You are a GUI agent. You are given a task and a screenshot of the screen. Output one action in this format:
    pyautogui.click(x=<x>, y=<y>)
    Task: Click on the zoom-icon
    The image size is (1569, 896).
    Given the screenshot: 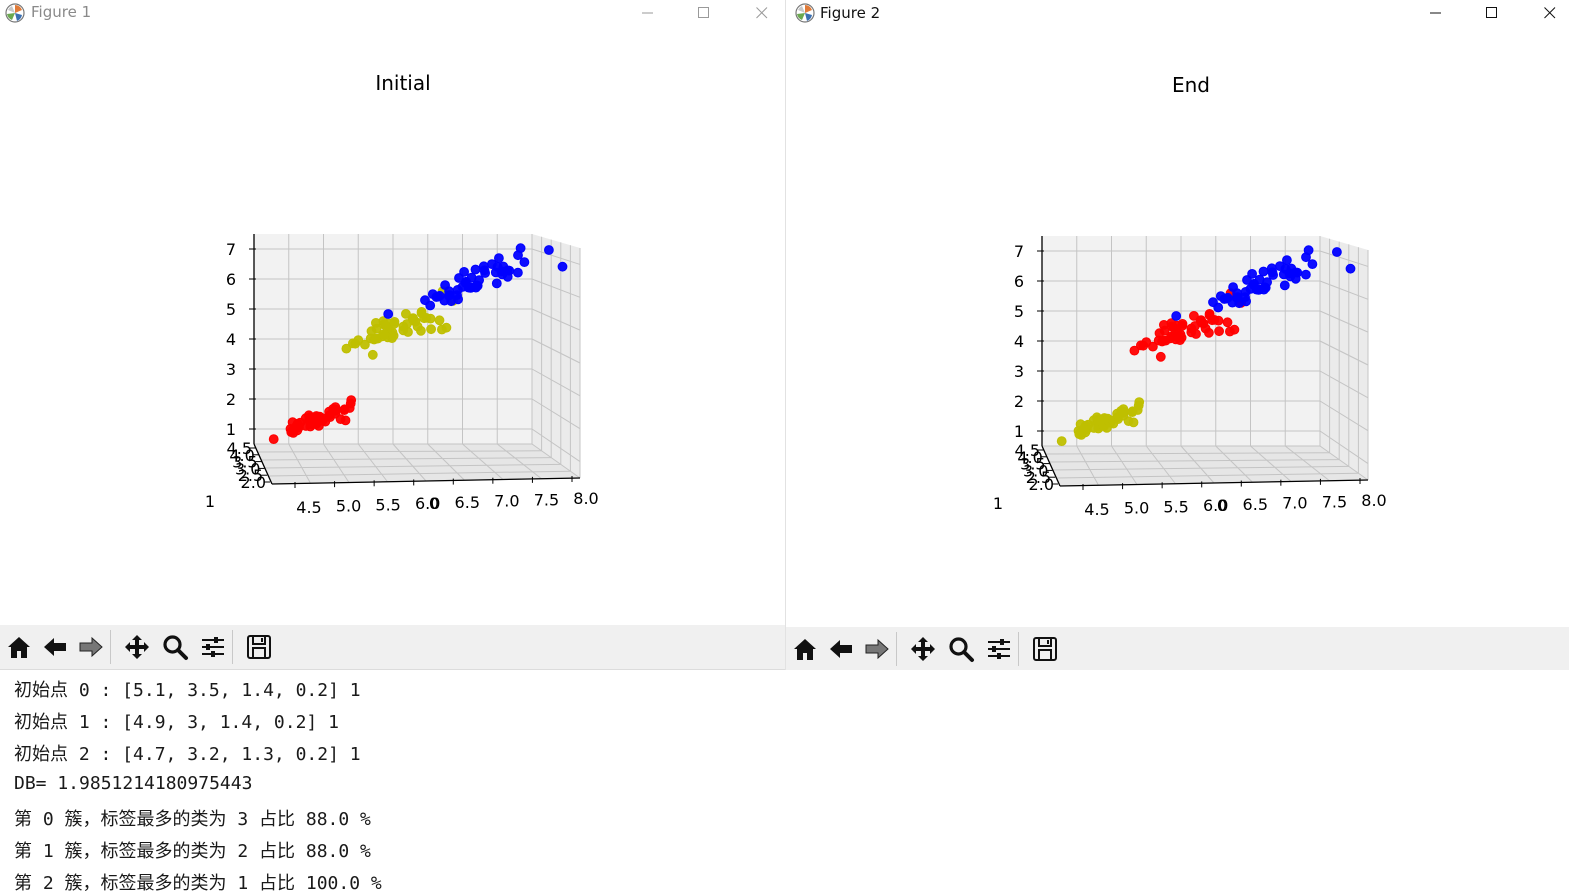 What is the action you would take?
    pyautogui.click(x=961, y=649)
    